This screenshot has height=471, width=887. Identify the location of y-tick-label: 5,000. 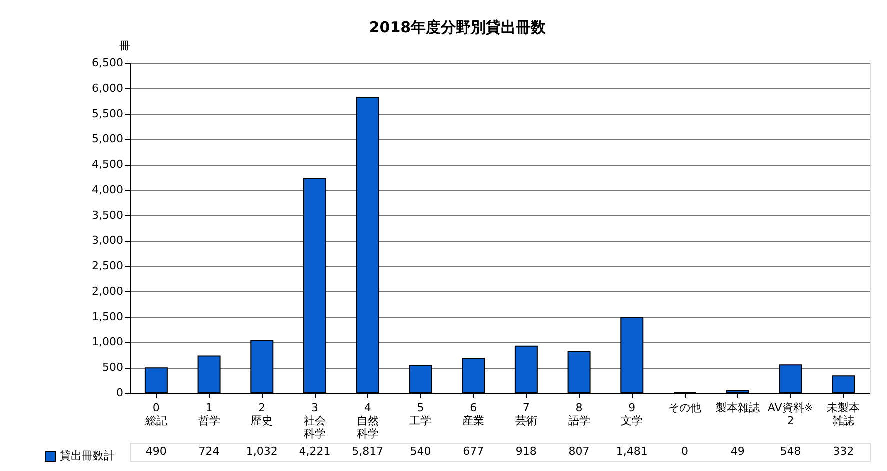
(108, 139).